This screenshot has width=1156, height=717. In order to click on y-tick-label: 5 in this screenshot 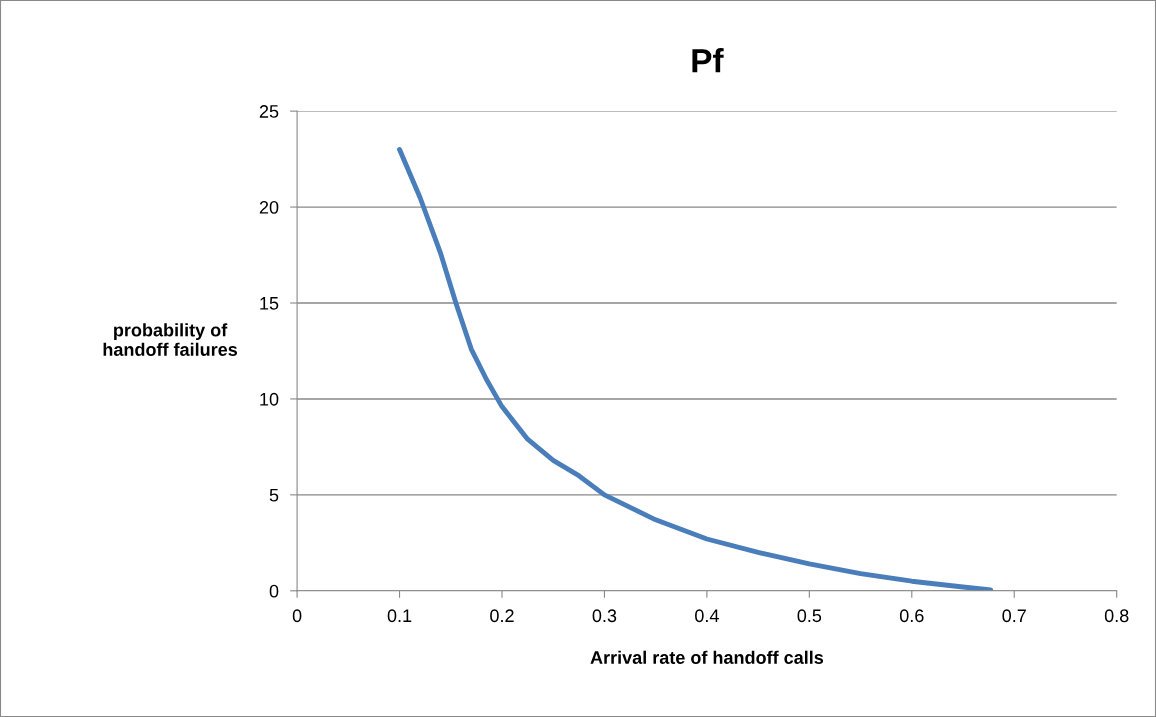, I will do `click(274, 495)`.